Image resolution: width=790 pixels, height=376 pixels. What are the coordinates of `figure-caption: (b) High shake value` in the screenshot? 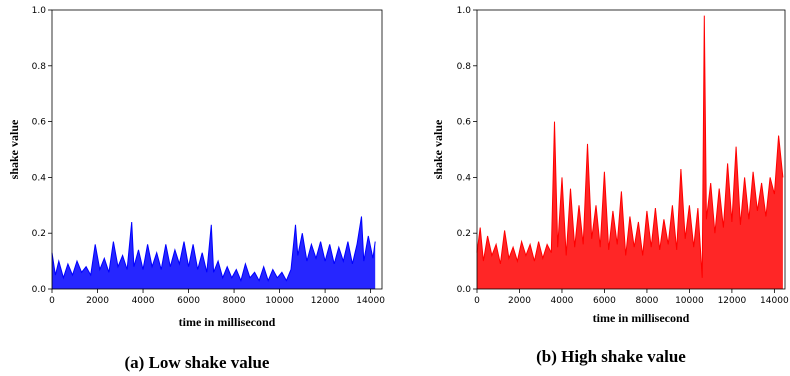 It's located at (611, 356).